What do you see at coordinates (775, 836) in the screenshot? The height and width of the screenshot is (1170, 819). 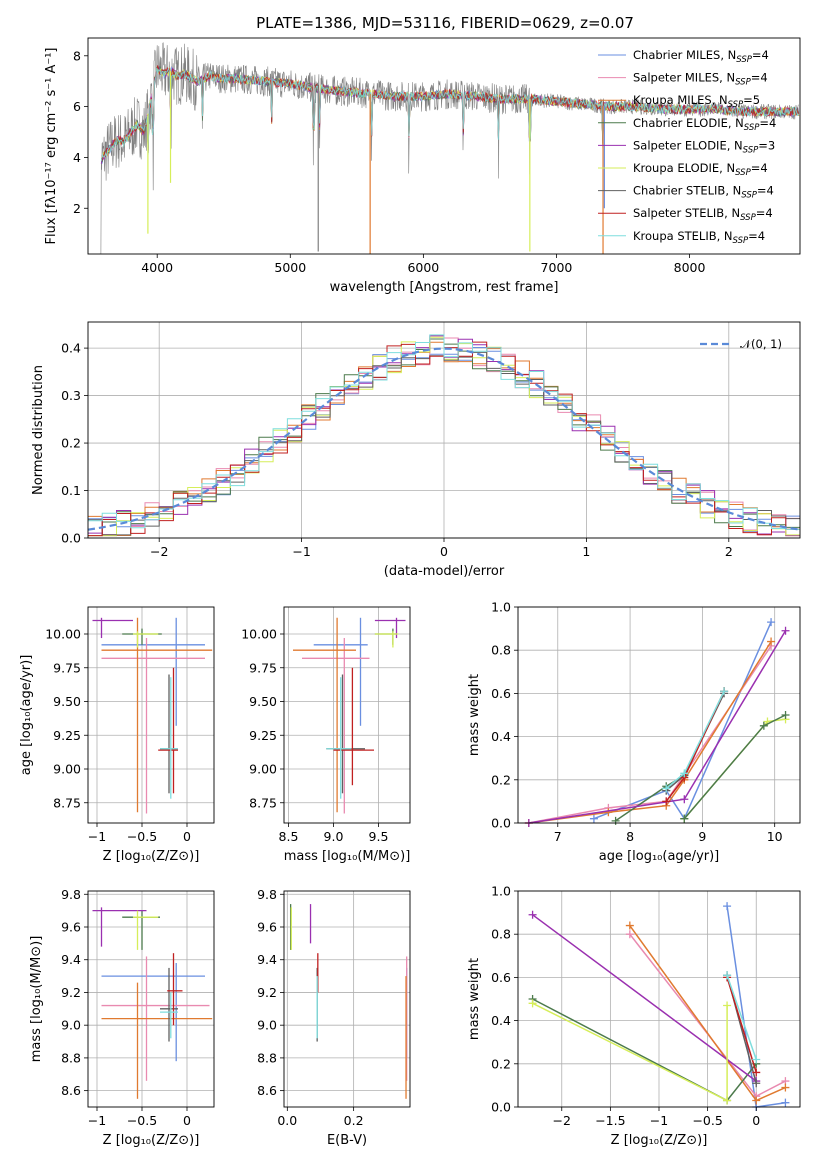 I see `tick-label-x: 10` at bounding box center [775, 836].